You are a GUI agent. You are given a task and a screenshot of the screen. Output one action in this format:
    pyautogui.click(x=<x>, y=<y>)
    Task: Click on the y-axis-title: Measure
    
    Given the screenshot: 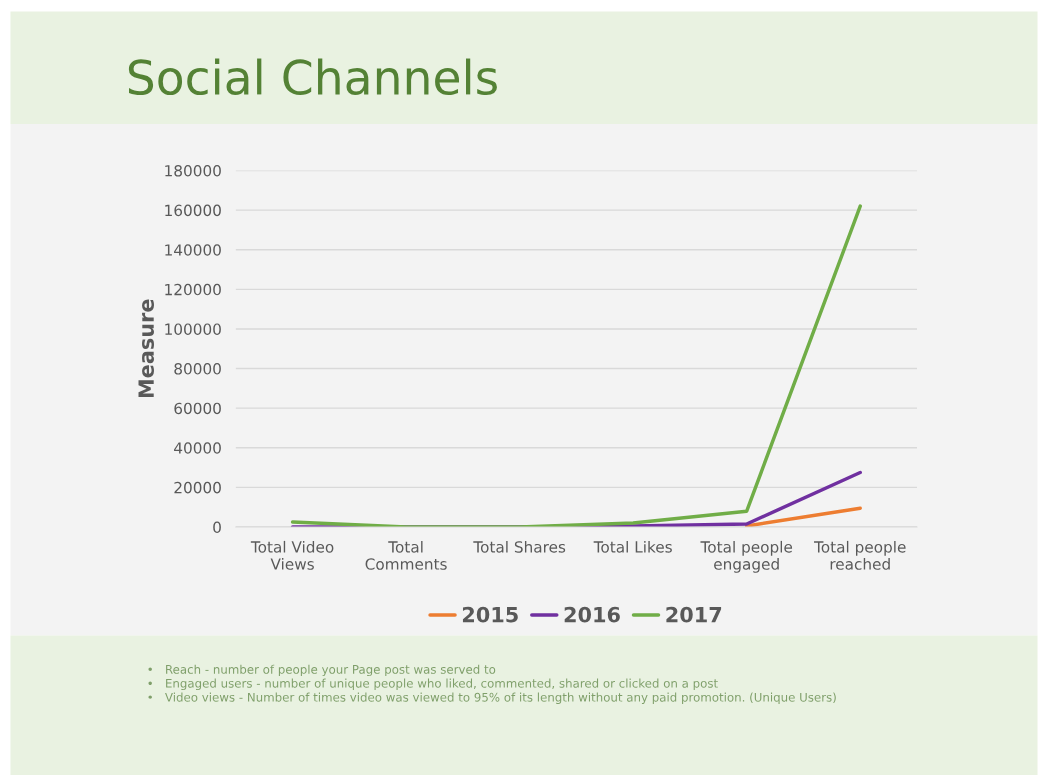 What is the action you would take?
    pyautogui.click(x=146, y=348)
    